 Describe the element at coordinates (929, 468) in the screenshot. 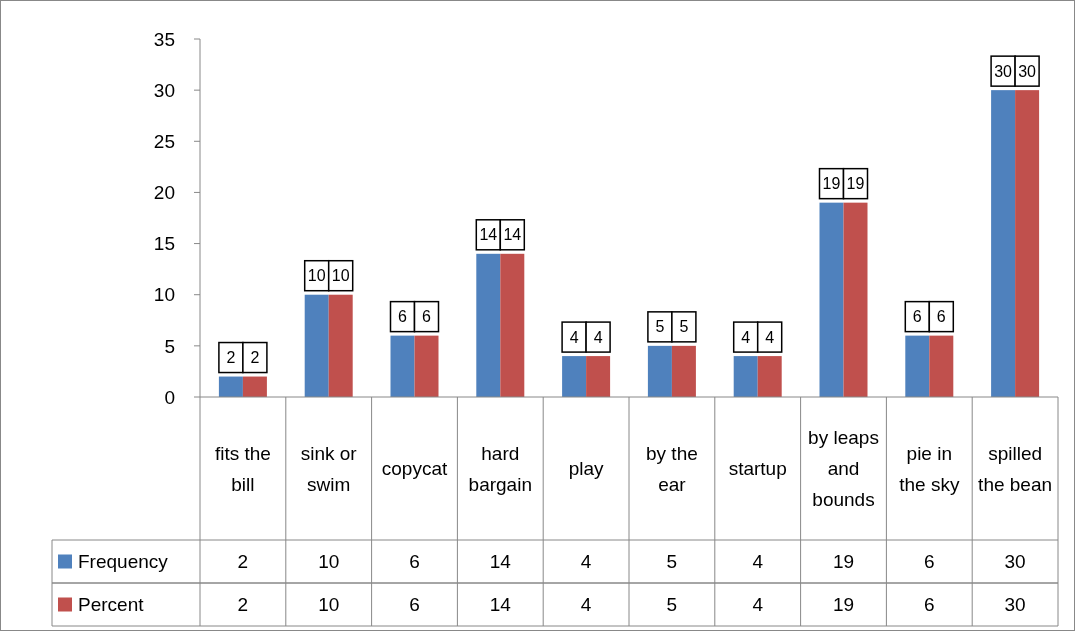

I see `x-tick-label: pie in the sky` at that location.